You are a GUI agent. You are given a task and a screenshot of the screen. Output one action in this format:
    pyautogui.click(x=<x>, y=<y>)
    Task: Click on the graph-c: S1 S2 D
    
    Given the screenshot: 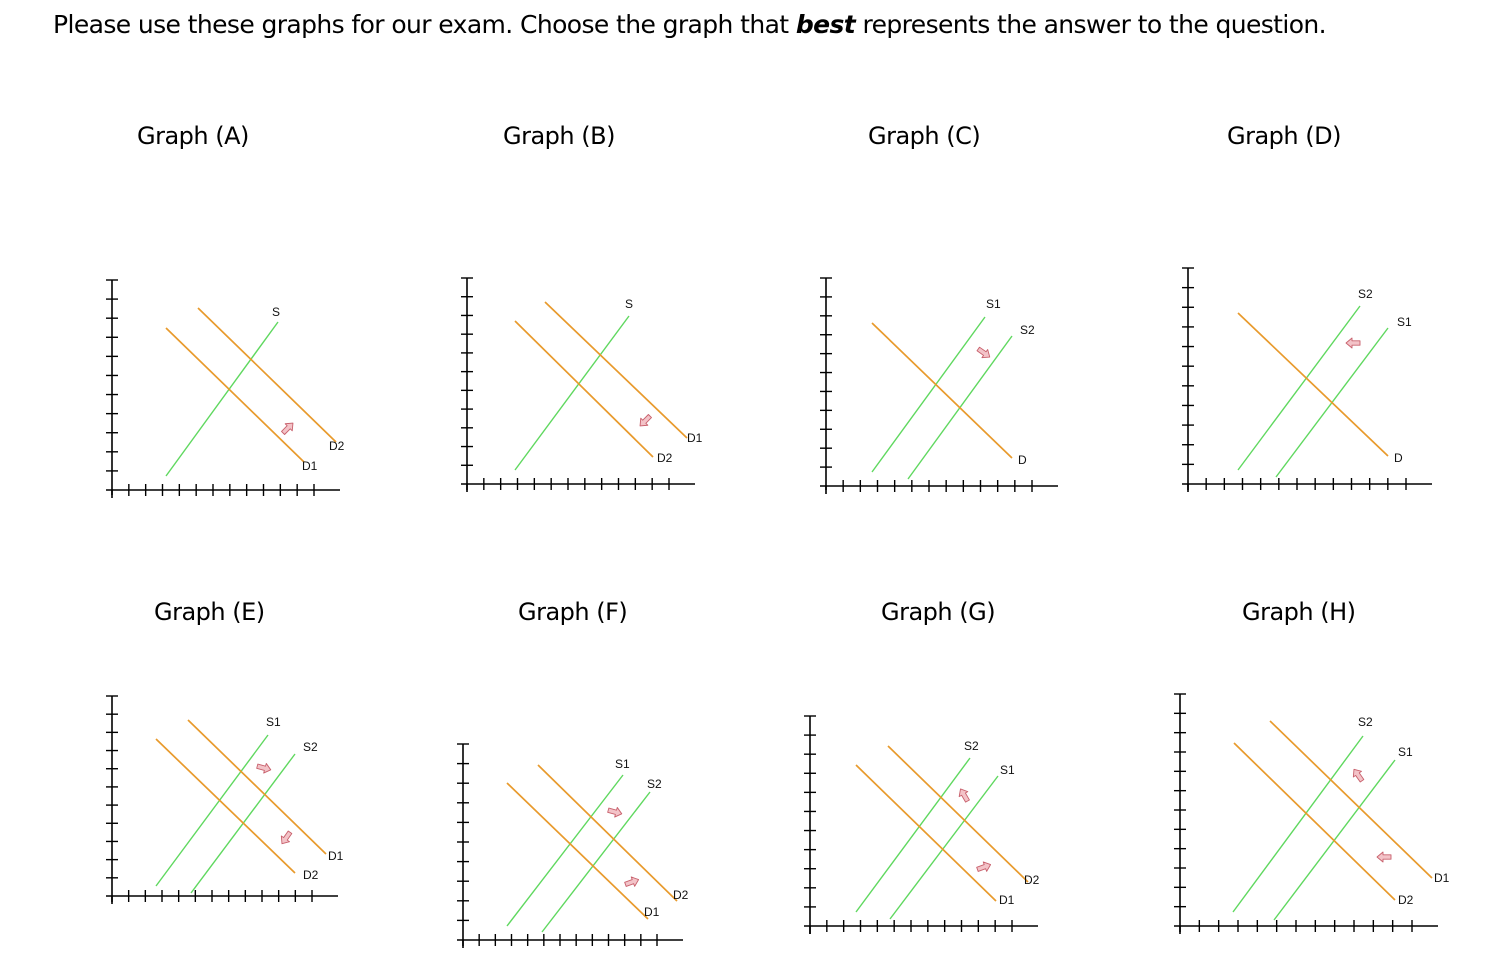 What is the action you would take?
    pyautogui.click(x=950, y=384)
    